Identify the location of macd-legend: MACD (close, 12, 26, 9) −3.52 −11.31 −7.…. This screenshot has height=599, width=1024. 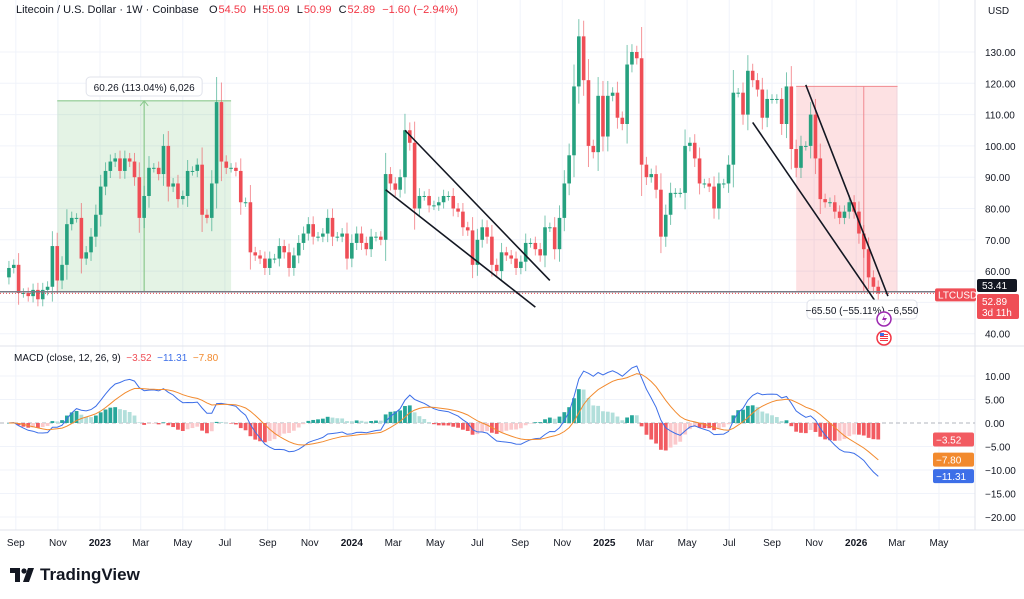
(116, 358).